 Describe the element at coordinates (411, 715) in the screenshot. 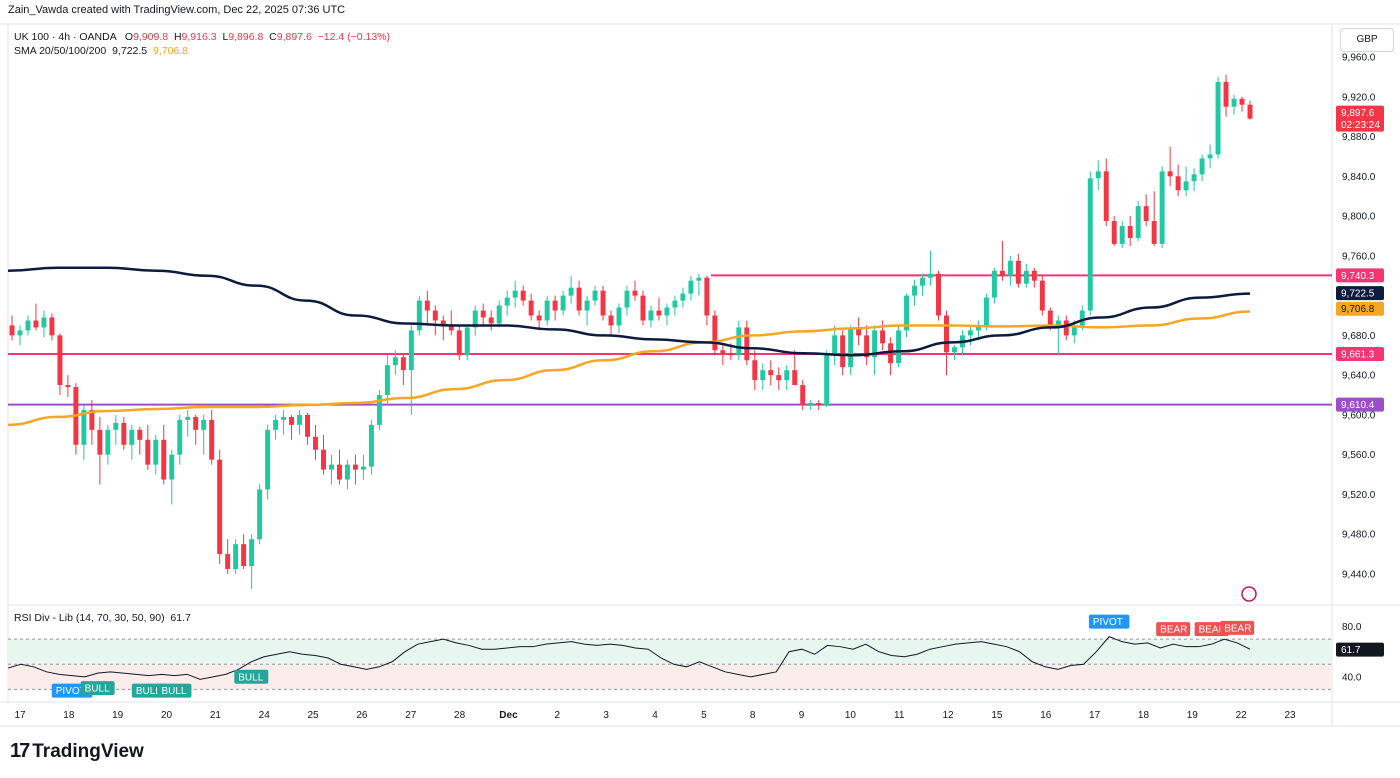

I see `x-tick-label: 27` at that location.